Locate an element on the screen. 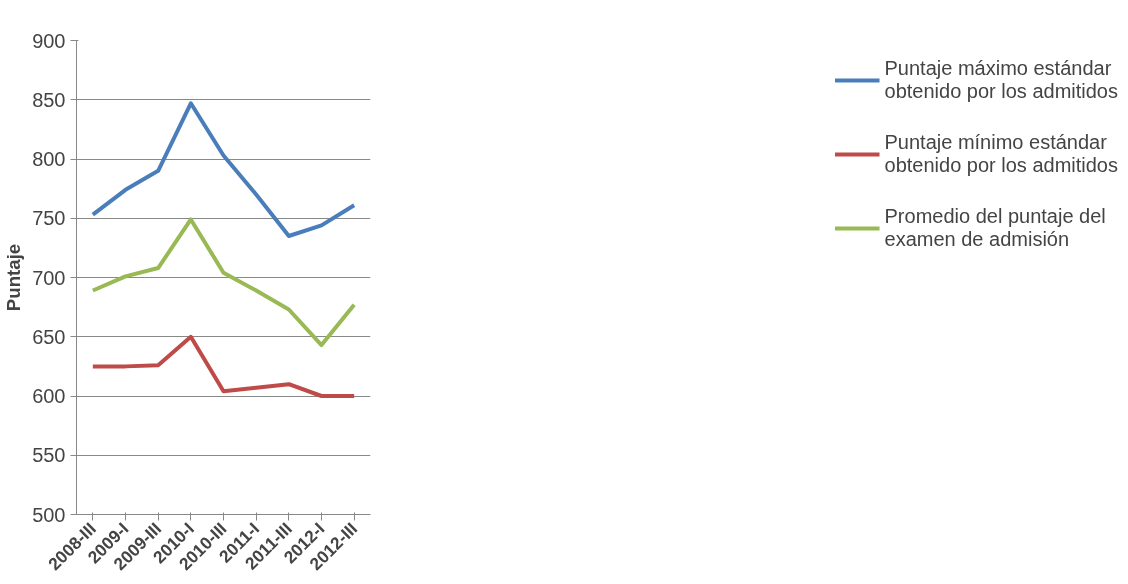 The image size is (1128, 584). y-tick-label: 900 is located at coordinates (49, 40).